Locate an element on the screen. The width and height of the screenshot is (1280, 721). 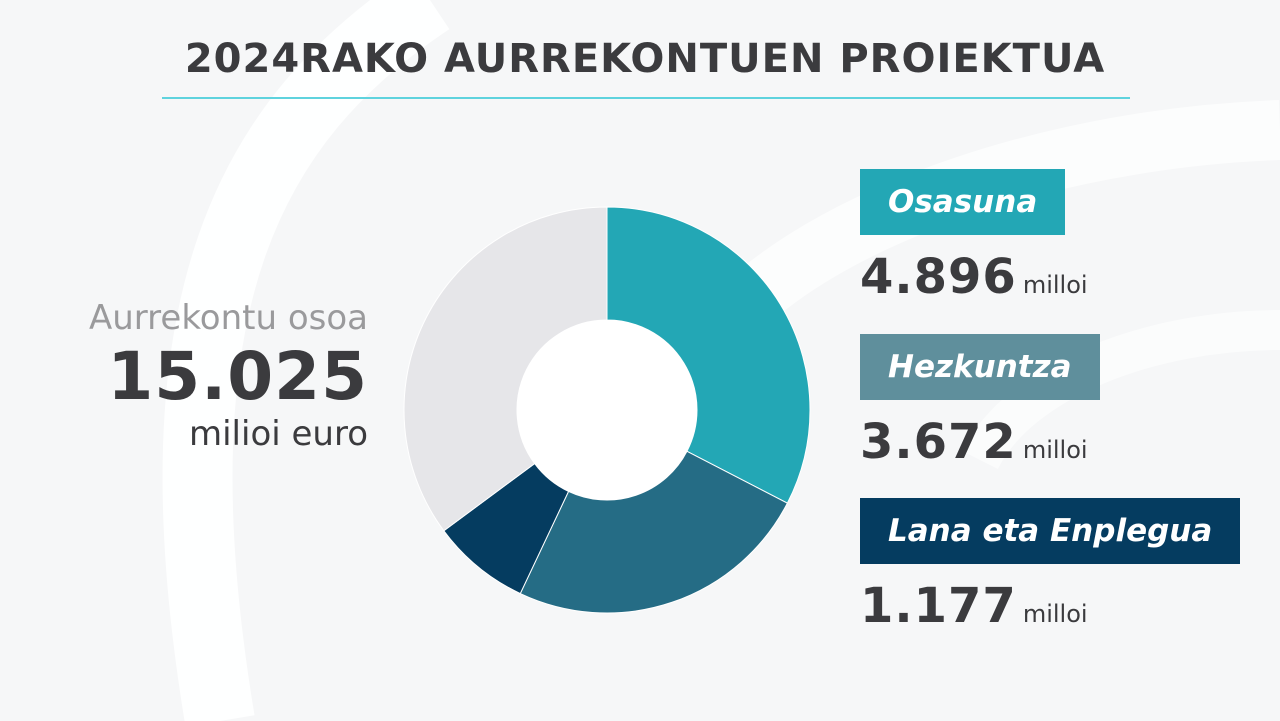
legend-item-hezkuntza: Hezkuntza 3.672 milloi is located at coordinates (980, 402).